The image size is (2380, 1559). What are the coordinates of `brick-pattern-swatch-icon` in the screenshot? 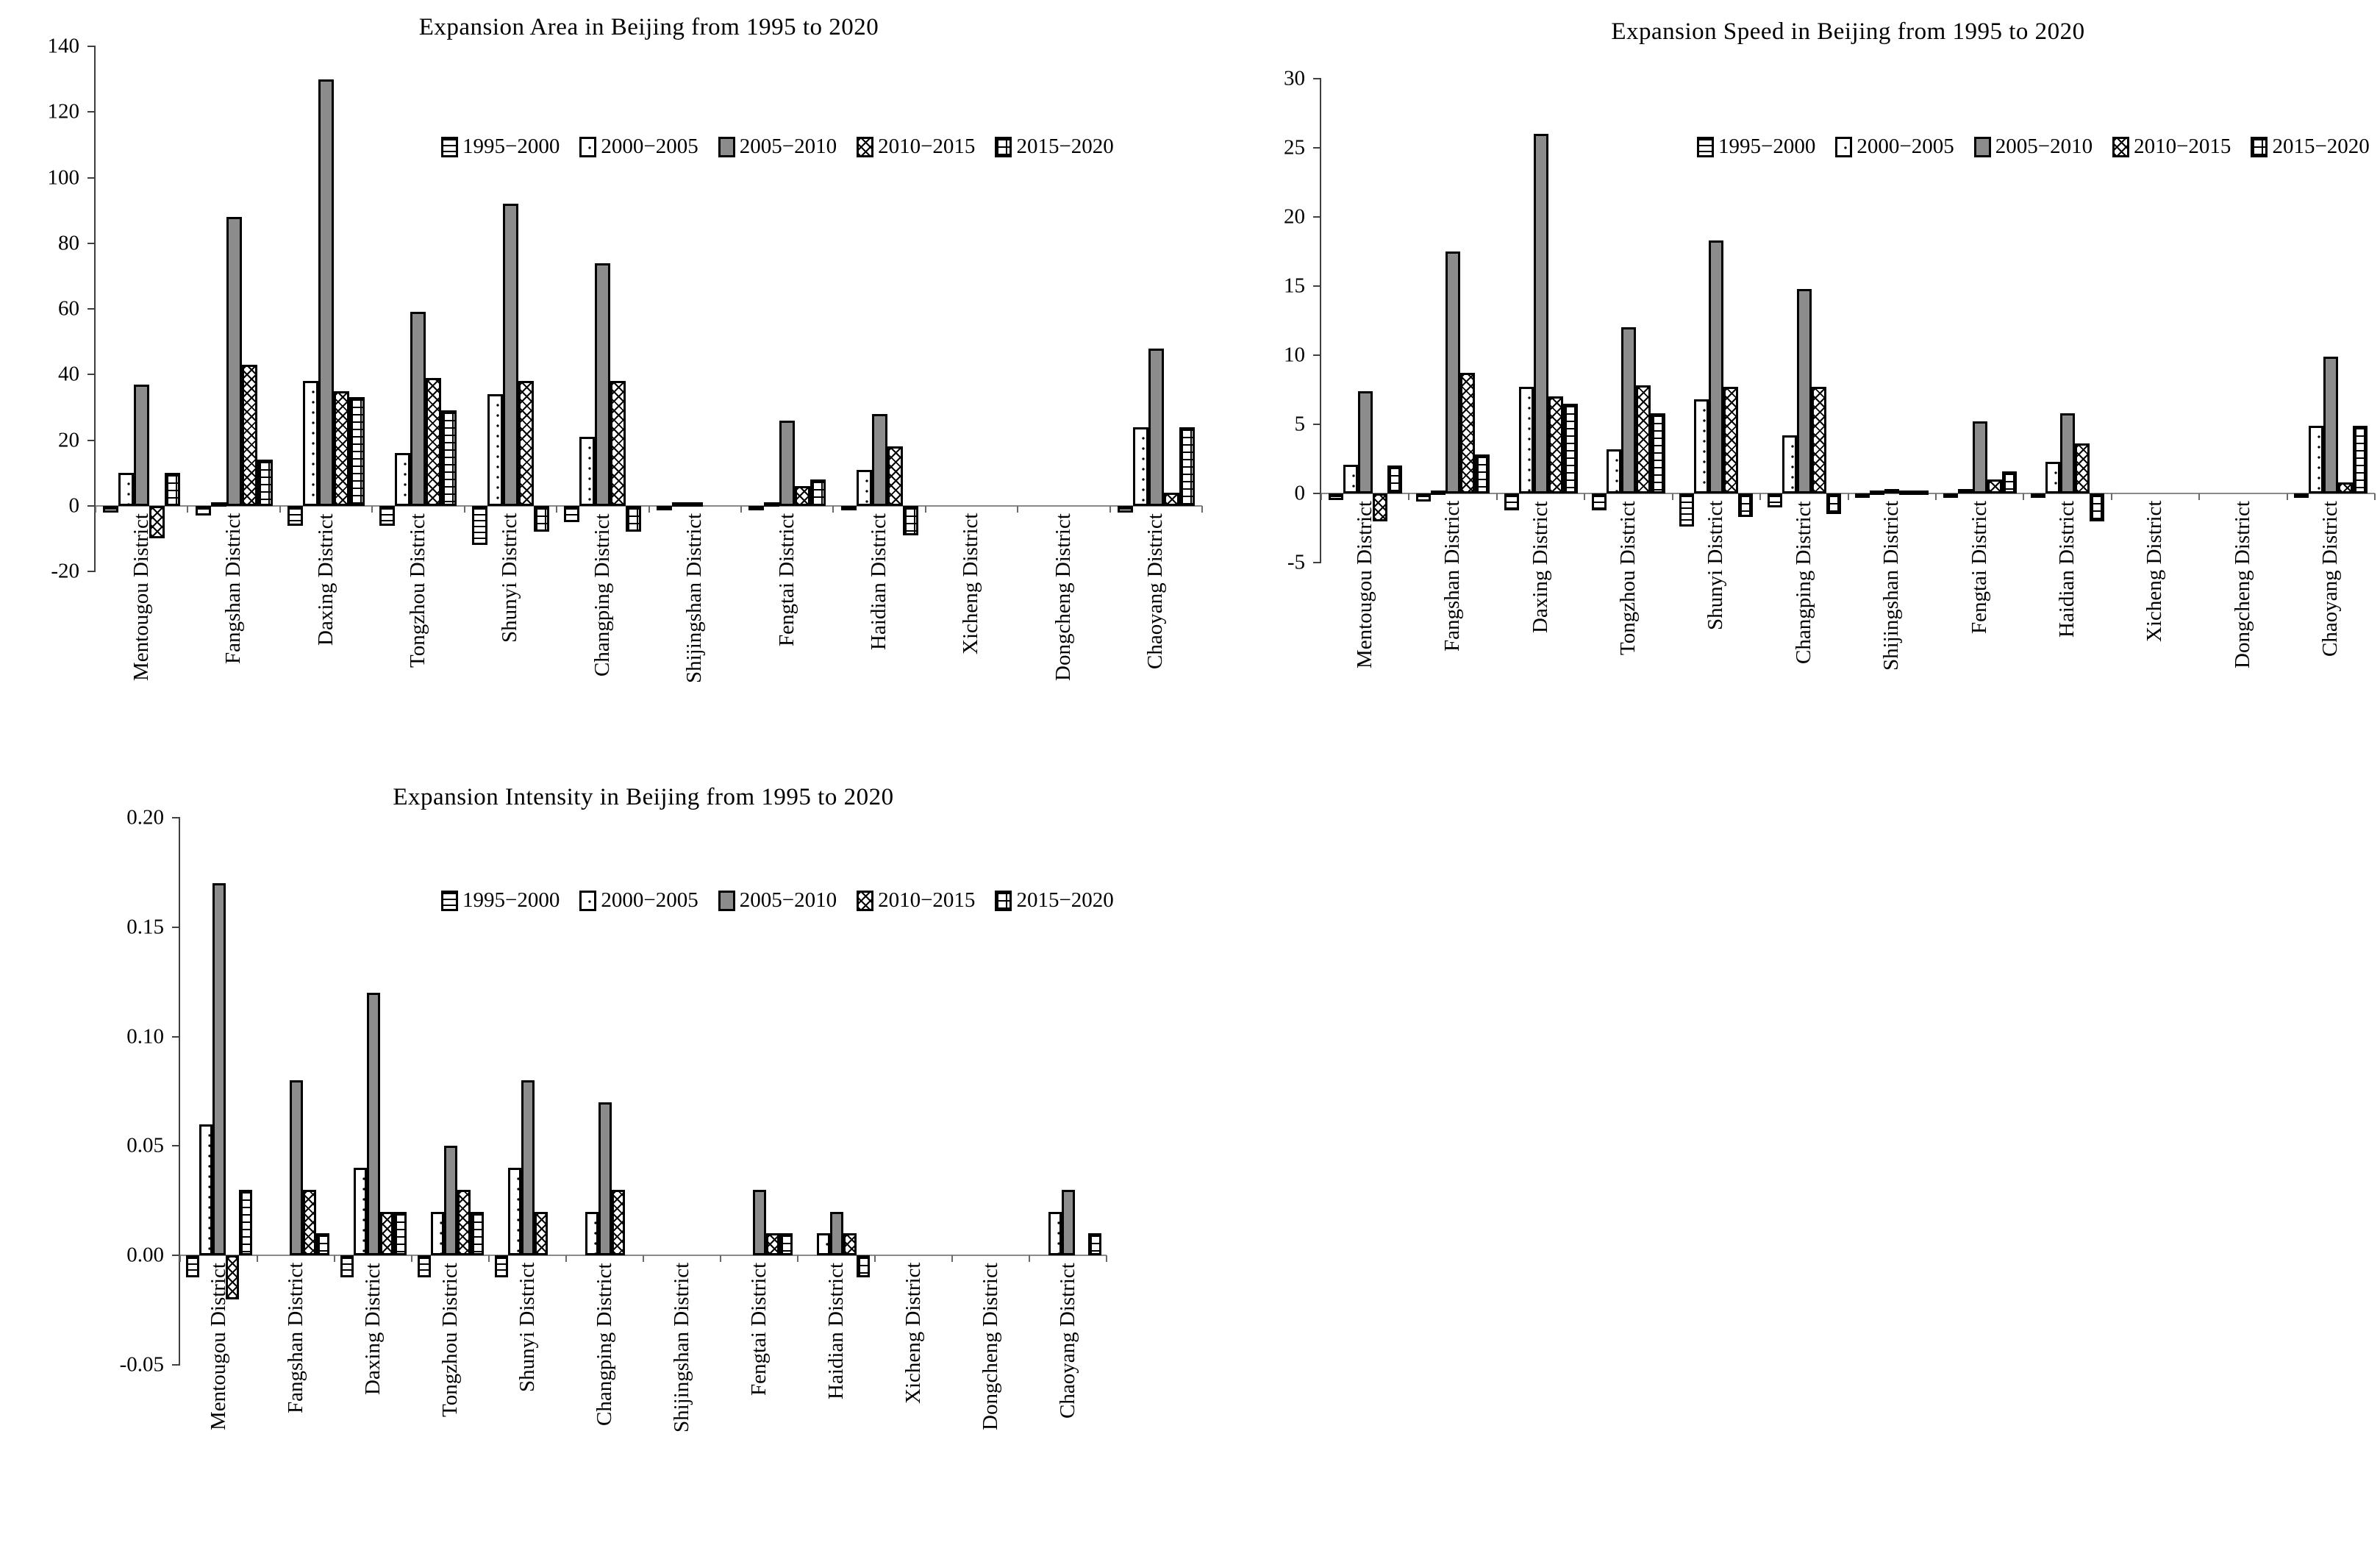 It's located at (1004, 147).